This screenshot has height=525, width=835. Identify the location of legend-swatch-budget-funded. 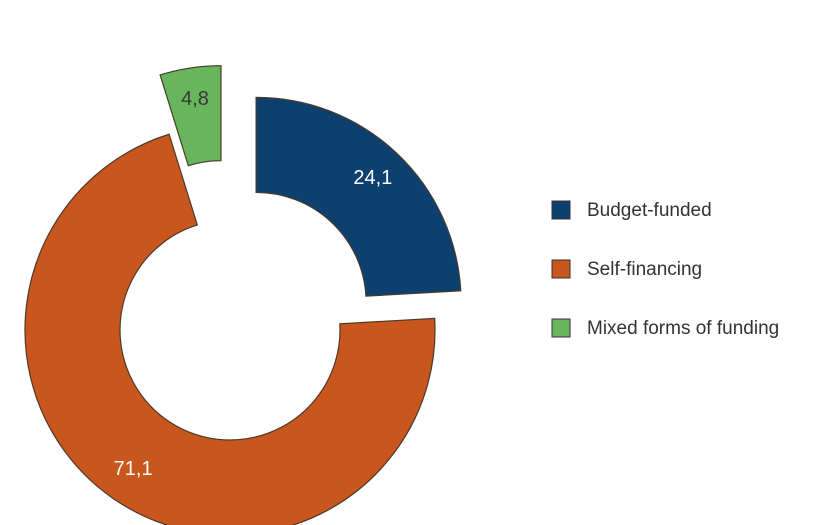
(561, 210).